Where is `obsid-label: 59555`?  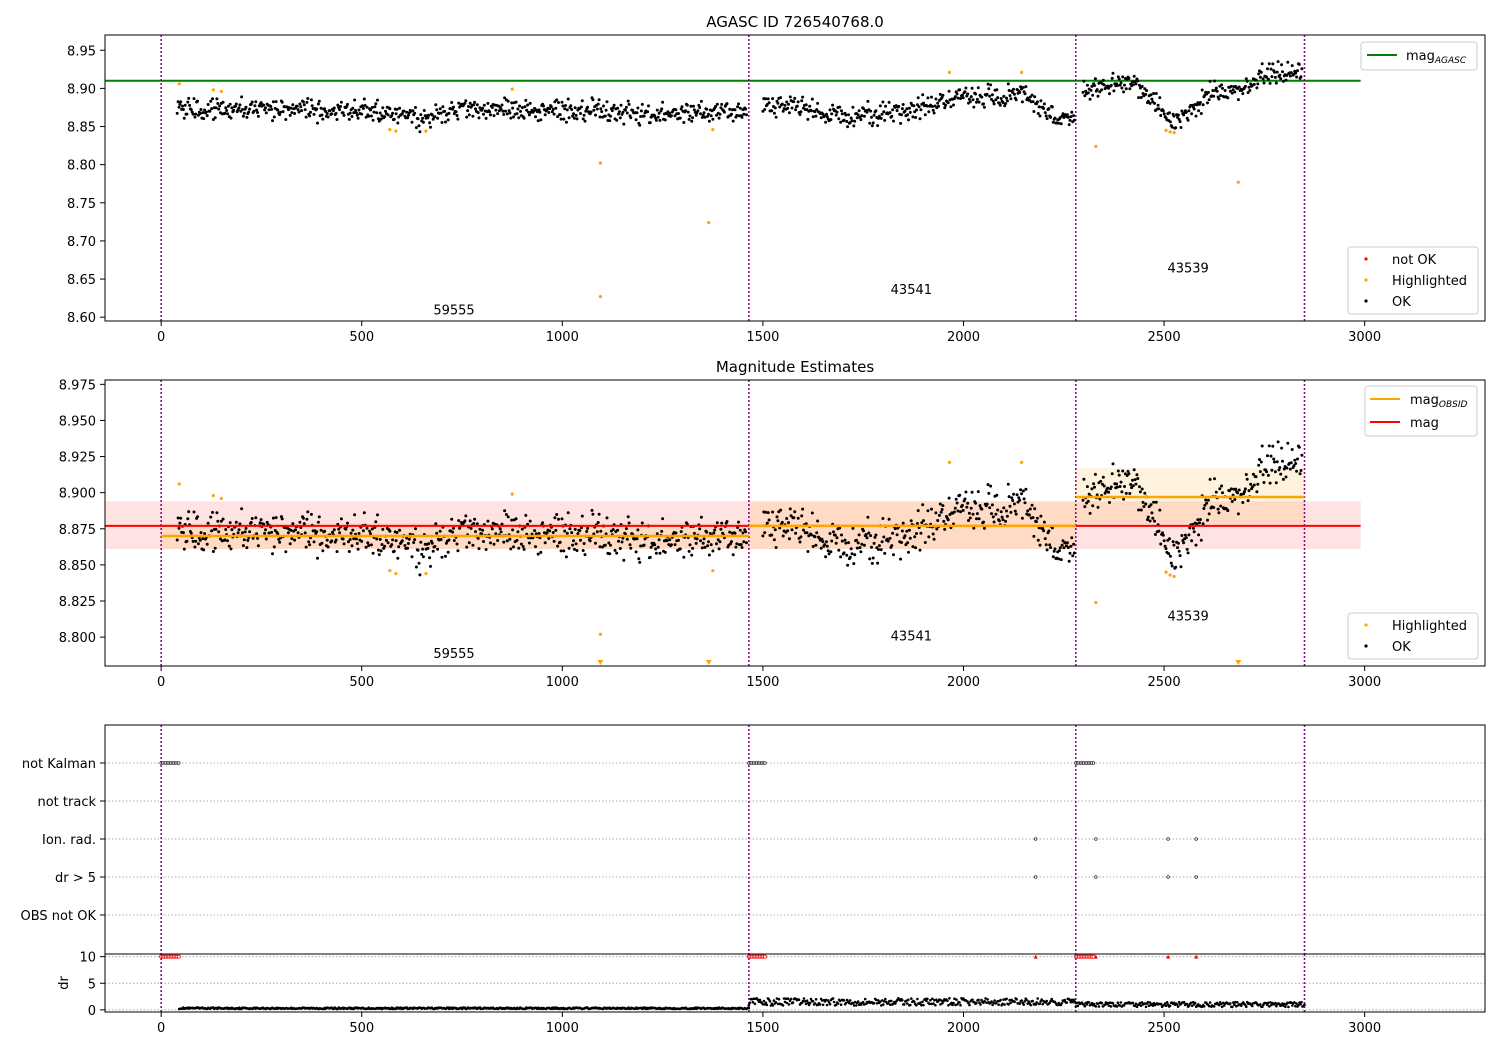 obsid-label: 59555 is located at coordinates (453, 654).